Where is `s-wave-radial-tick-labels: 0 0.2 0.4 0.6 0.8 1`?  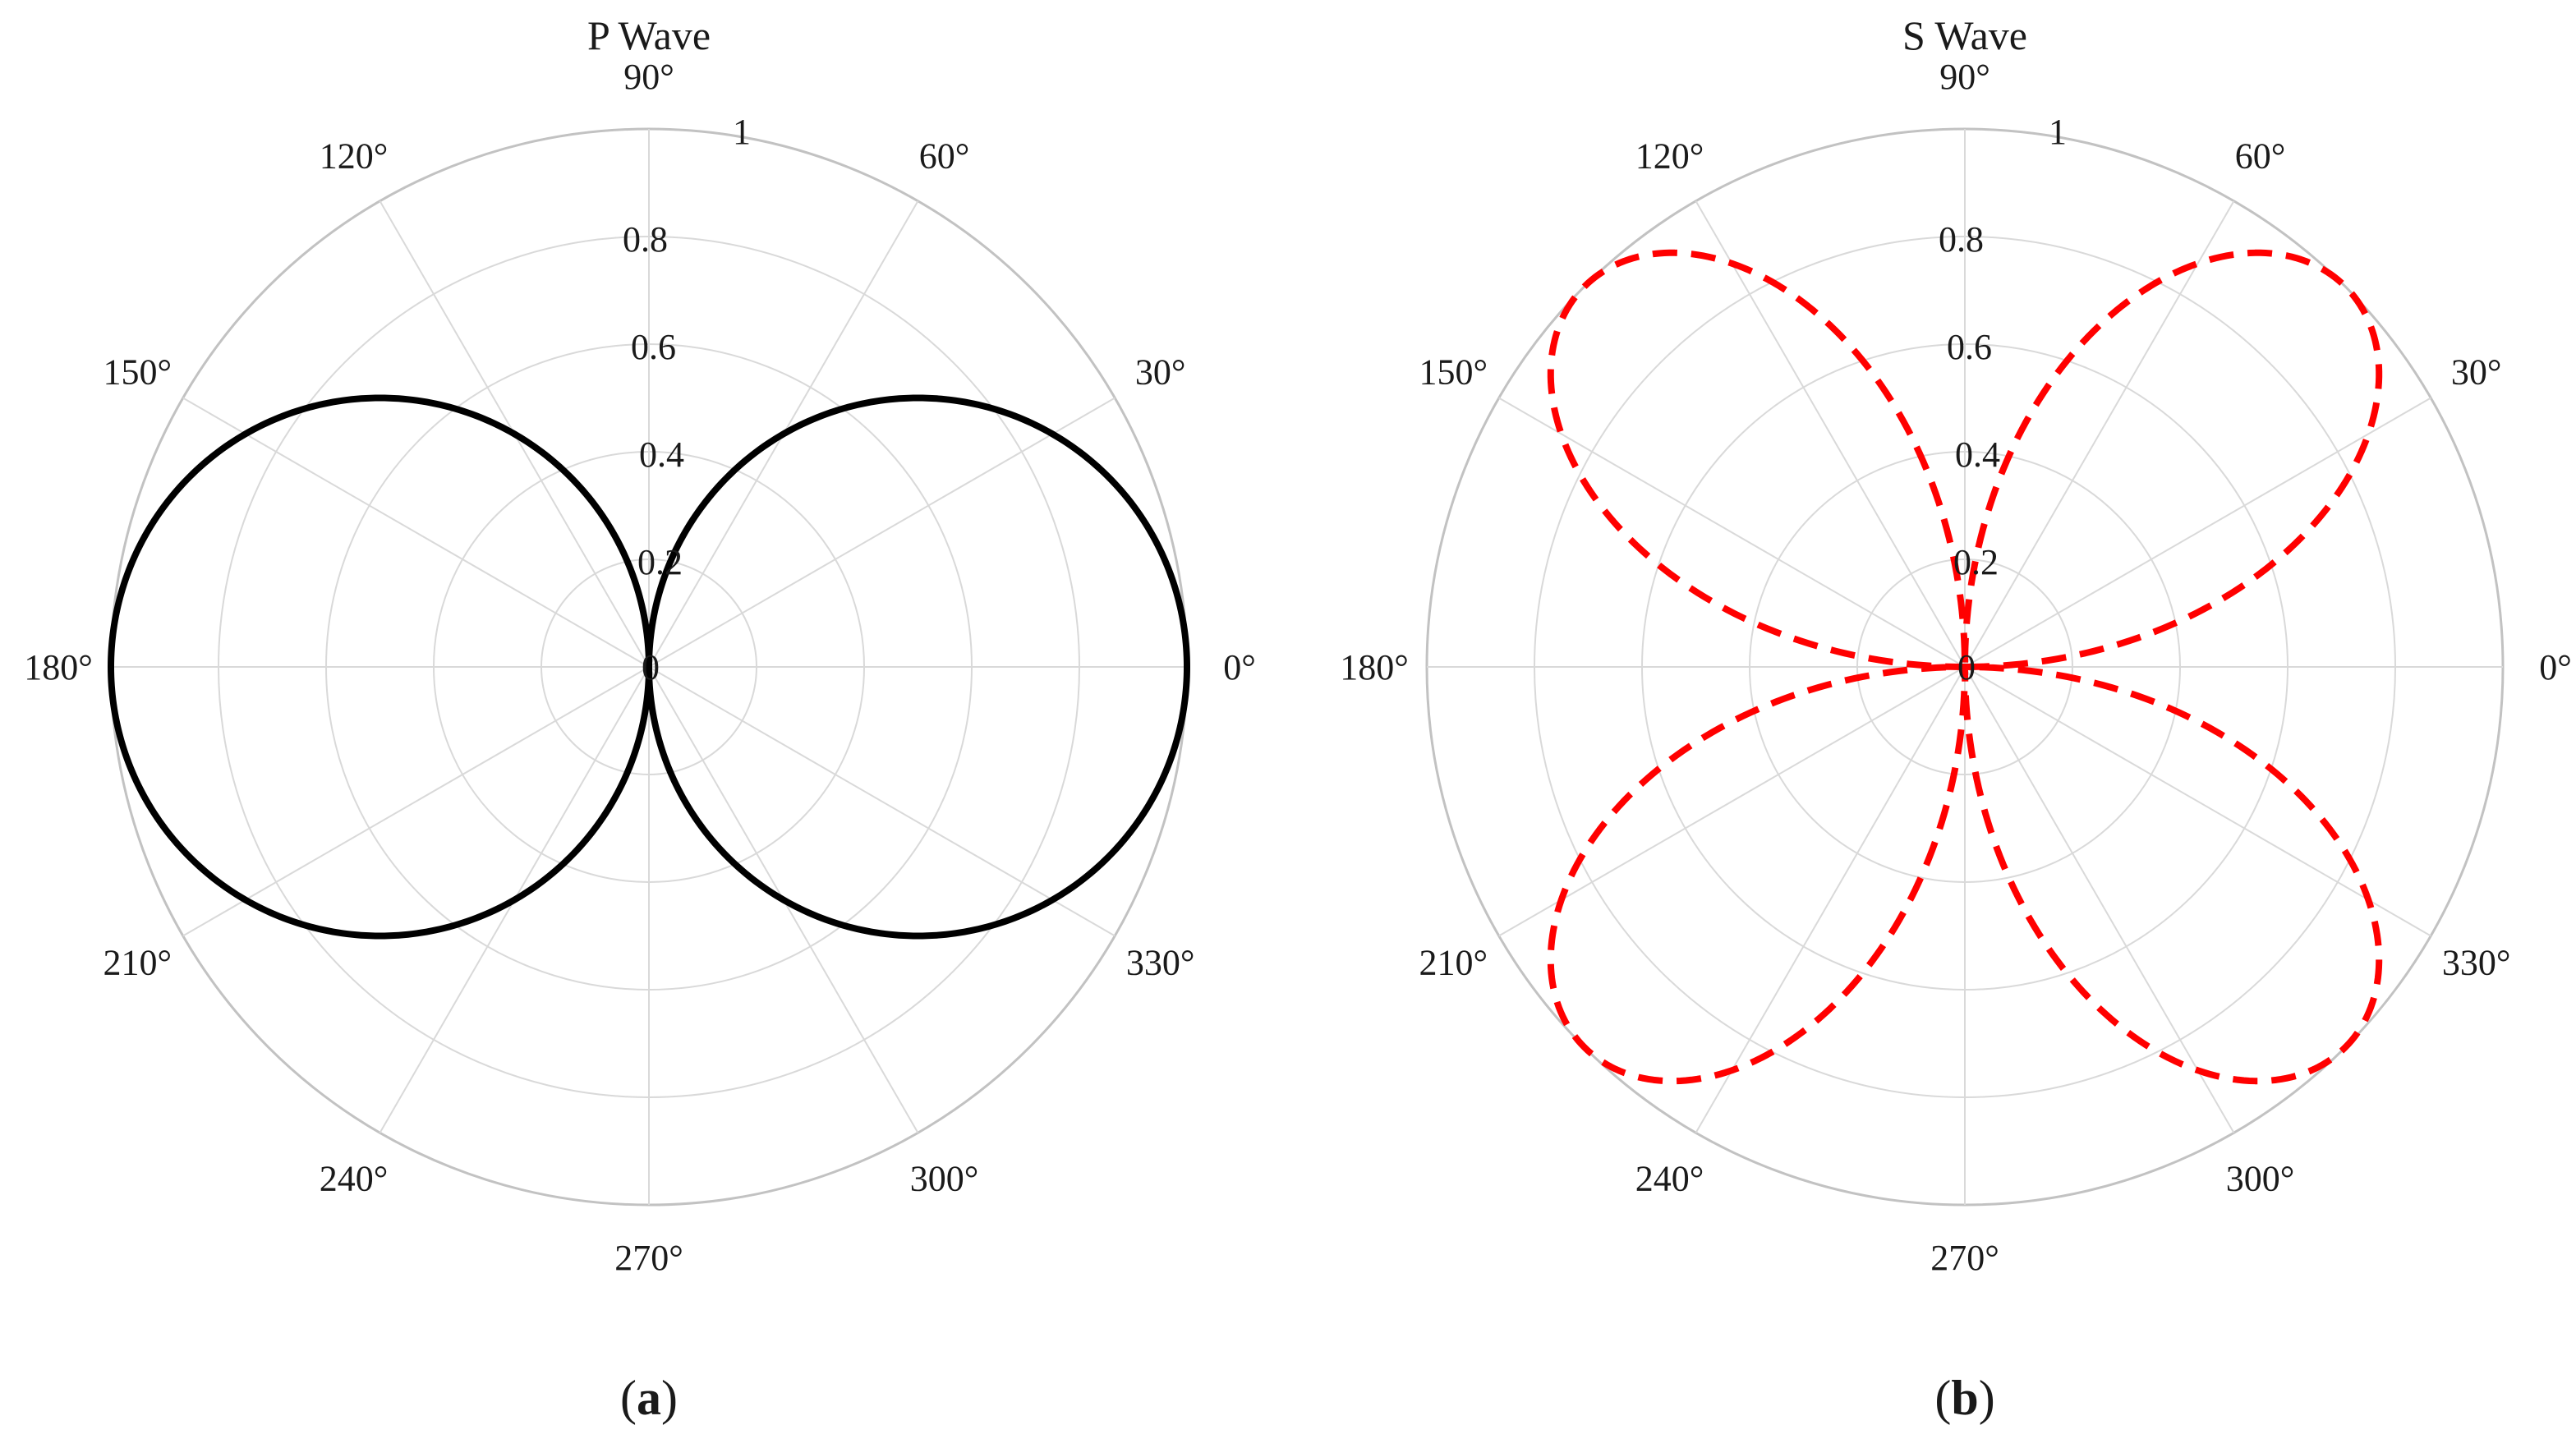
s-wave-radial-tick-labels: 0 0.2 0.4 0.6 0.8 1 is located at coordinates (2003, 399).